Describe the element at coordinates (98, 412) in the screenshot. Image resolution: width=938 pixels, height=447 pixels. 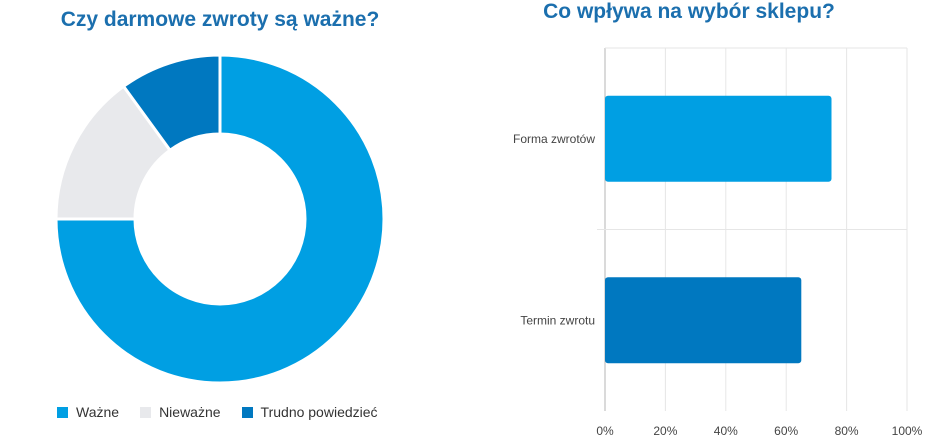
I see `legend-label-wazne: Ważne` at that location.